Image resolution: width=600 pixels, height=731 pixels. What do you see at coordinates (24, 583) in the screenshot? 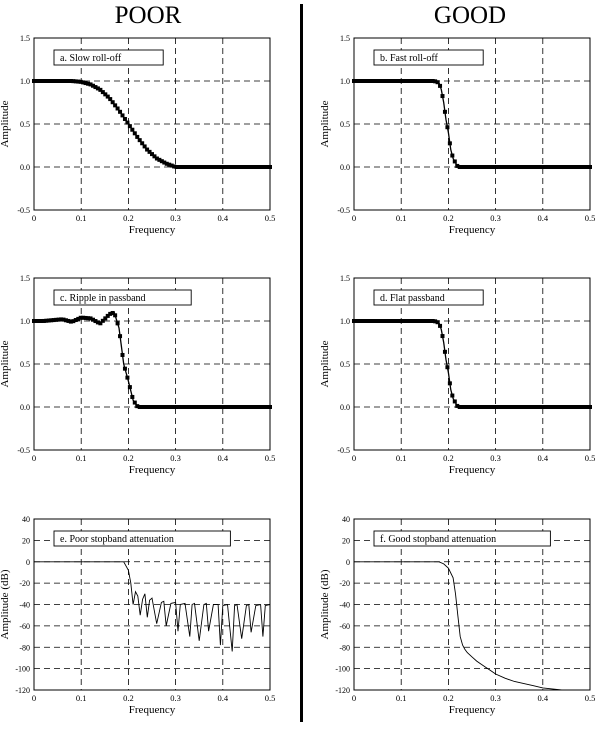
I see `y-tick-label: -20` at bounding box center [24, 583].